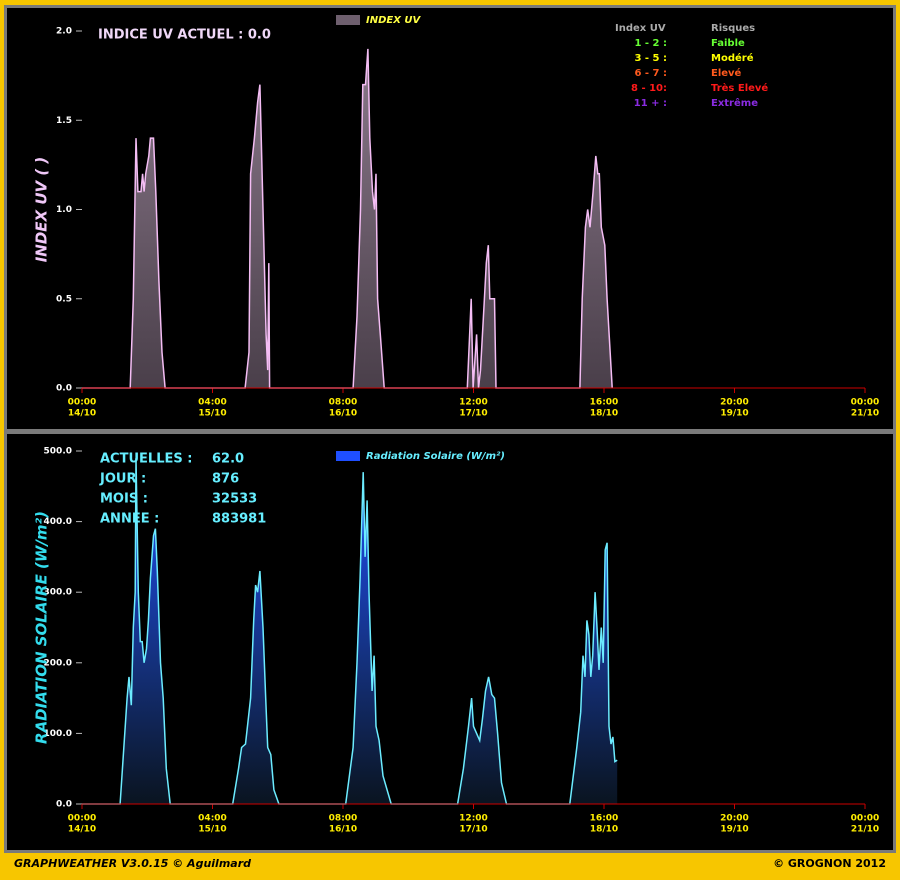 The width and height of the screenshot is (900, 880). I want to click on legend-label: INDEX UV, so click(394, 20).